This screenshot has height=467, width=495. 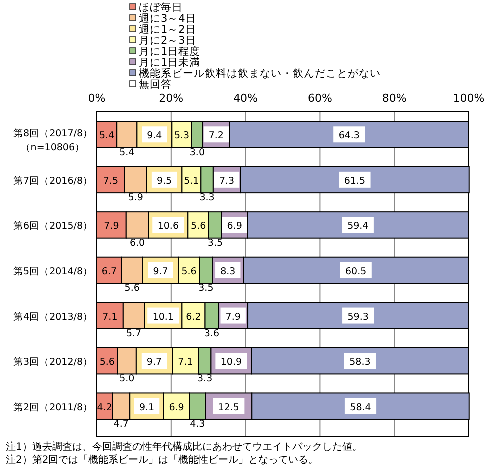 What do you see at coordinates (194, 317) in the screenshot?
I see `data-label: 6.2` at bounding box center [194, 317].